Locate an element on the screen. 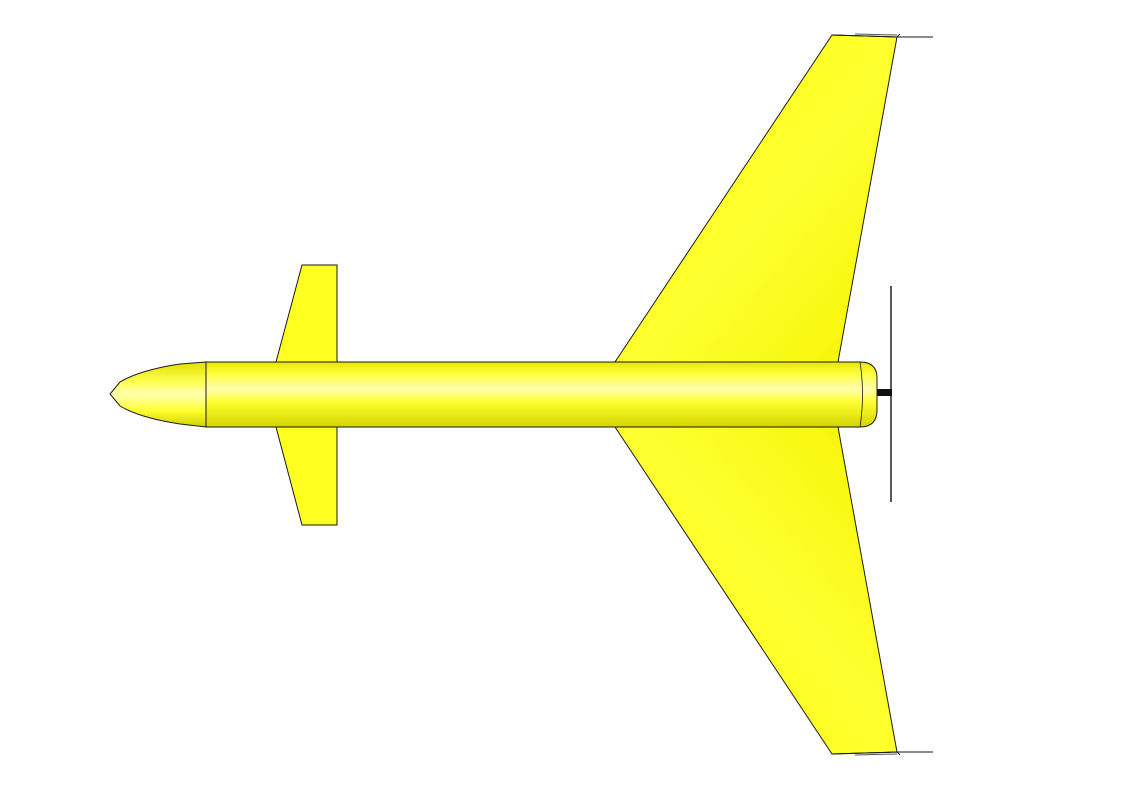  main-wing-lower is located at coordinates (756, 590).